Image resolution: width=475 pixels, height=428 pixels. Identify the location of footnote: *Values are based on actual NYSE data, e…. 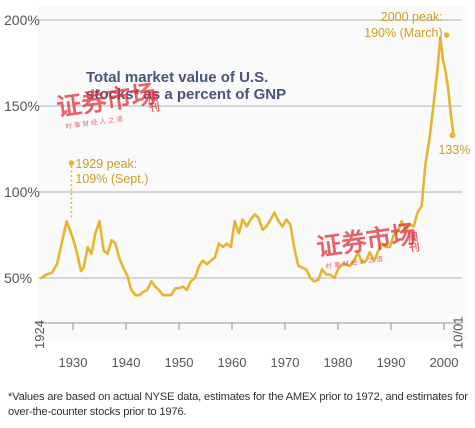
(238, 404).